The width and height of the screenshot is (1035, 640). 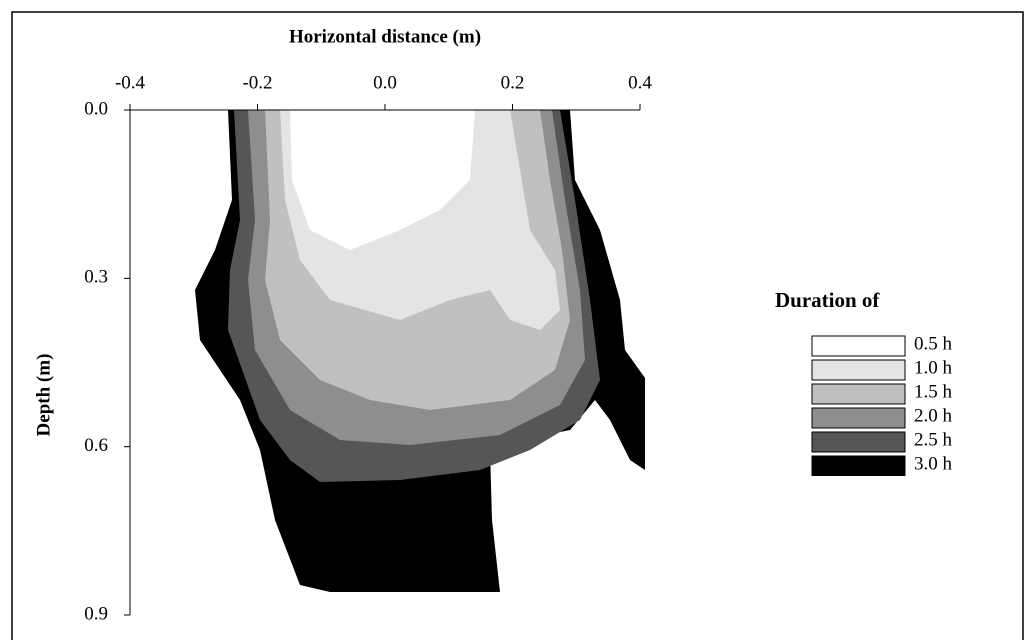 What do you see at coordinates (257, 82) in the screenshot?
I see `x-tick-label: -0.2` at bounding box center [257, 82].